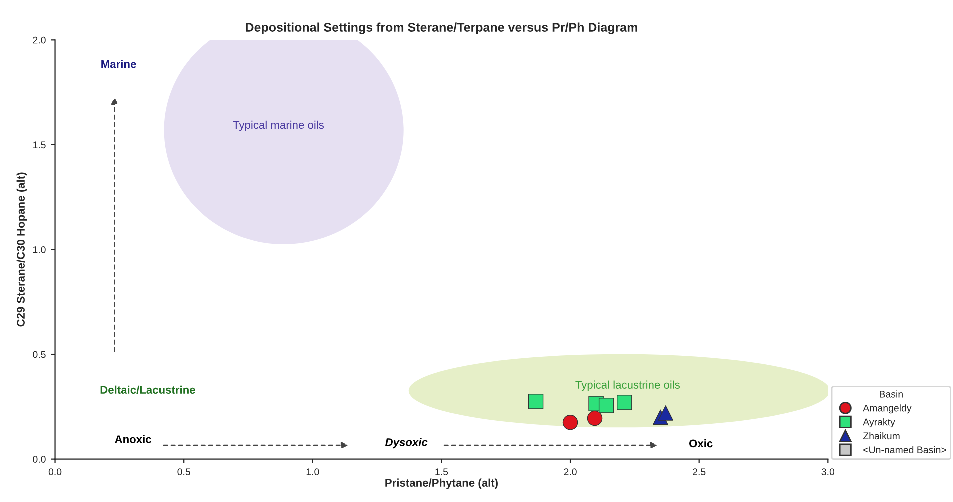  Describe the element at coordinates (55, 472) in the screenshot. I see `x-tick-label: 0.0` at that location.